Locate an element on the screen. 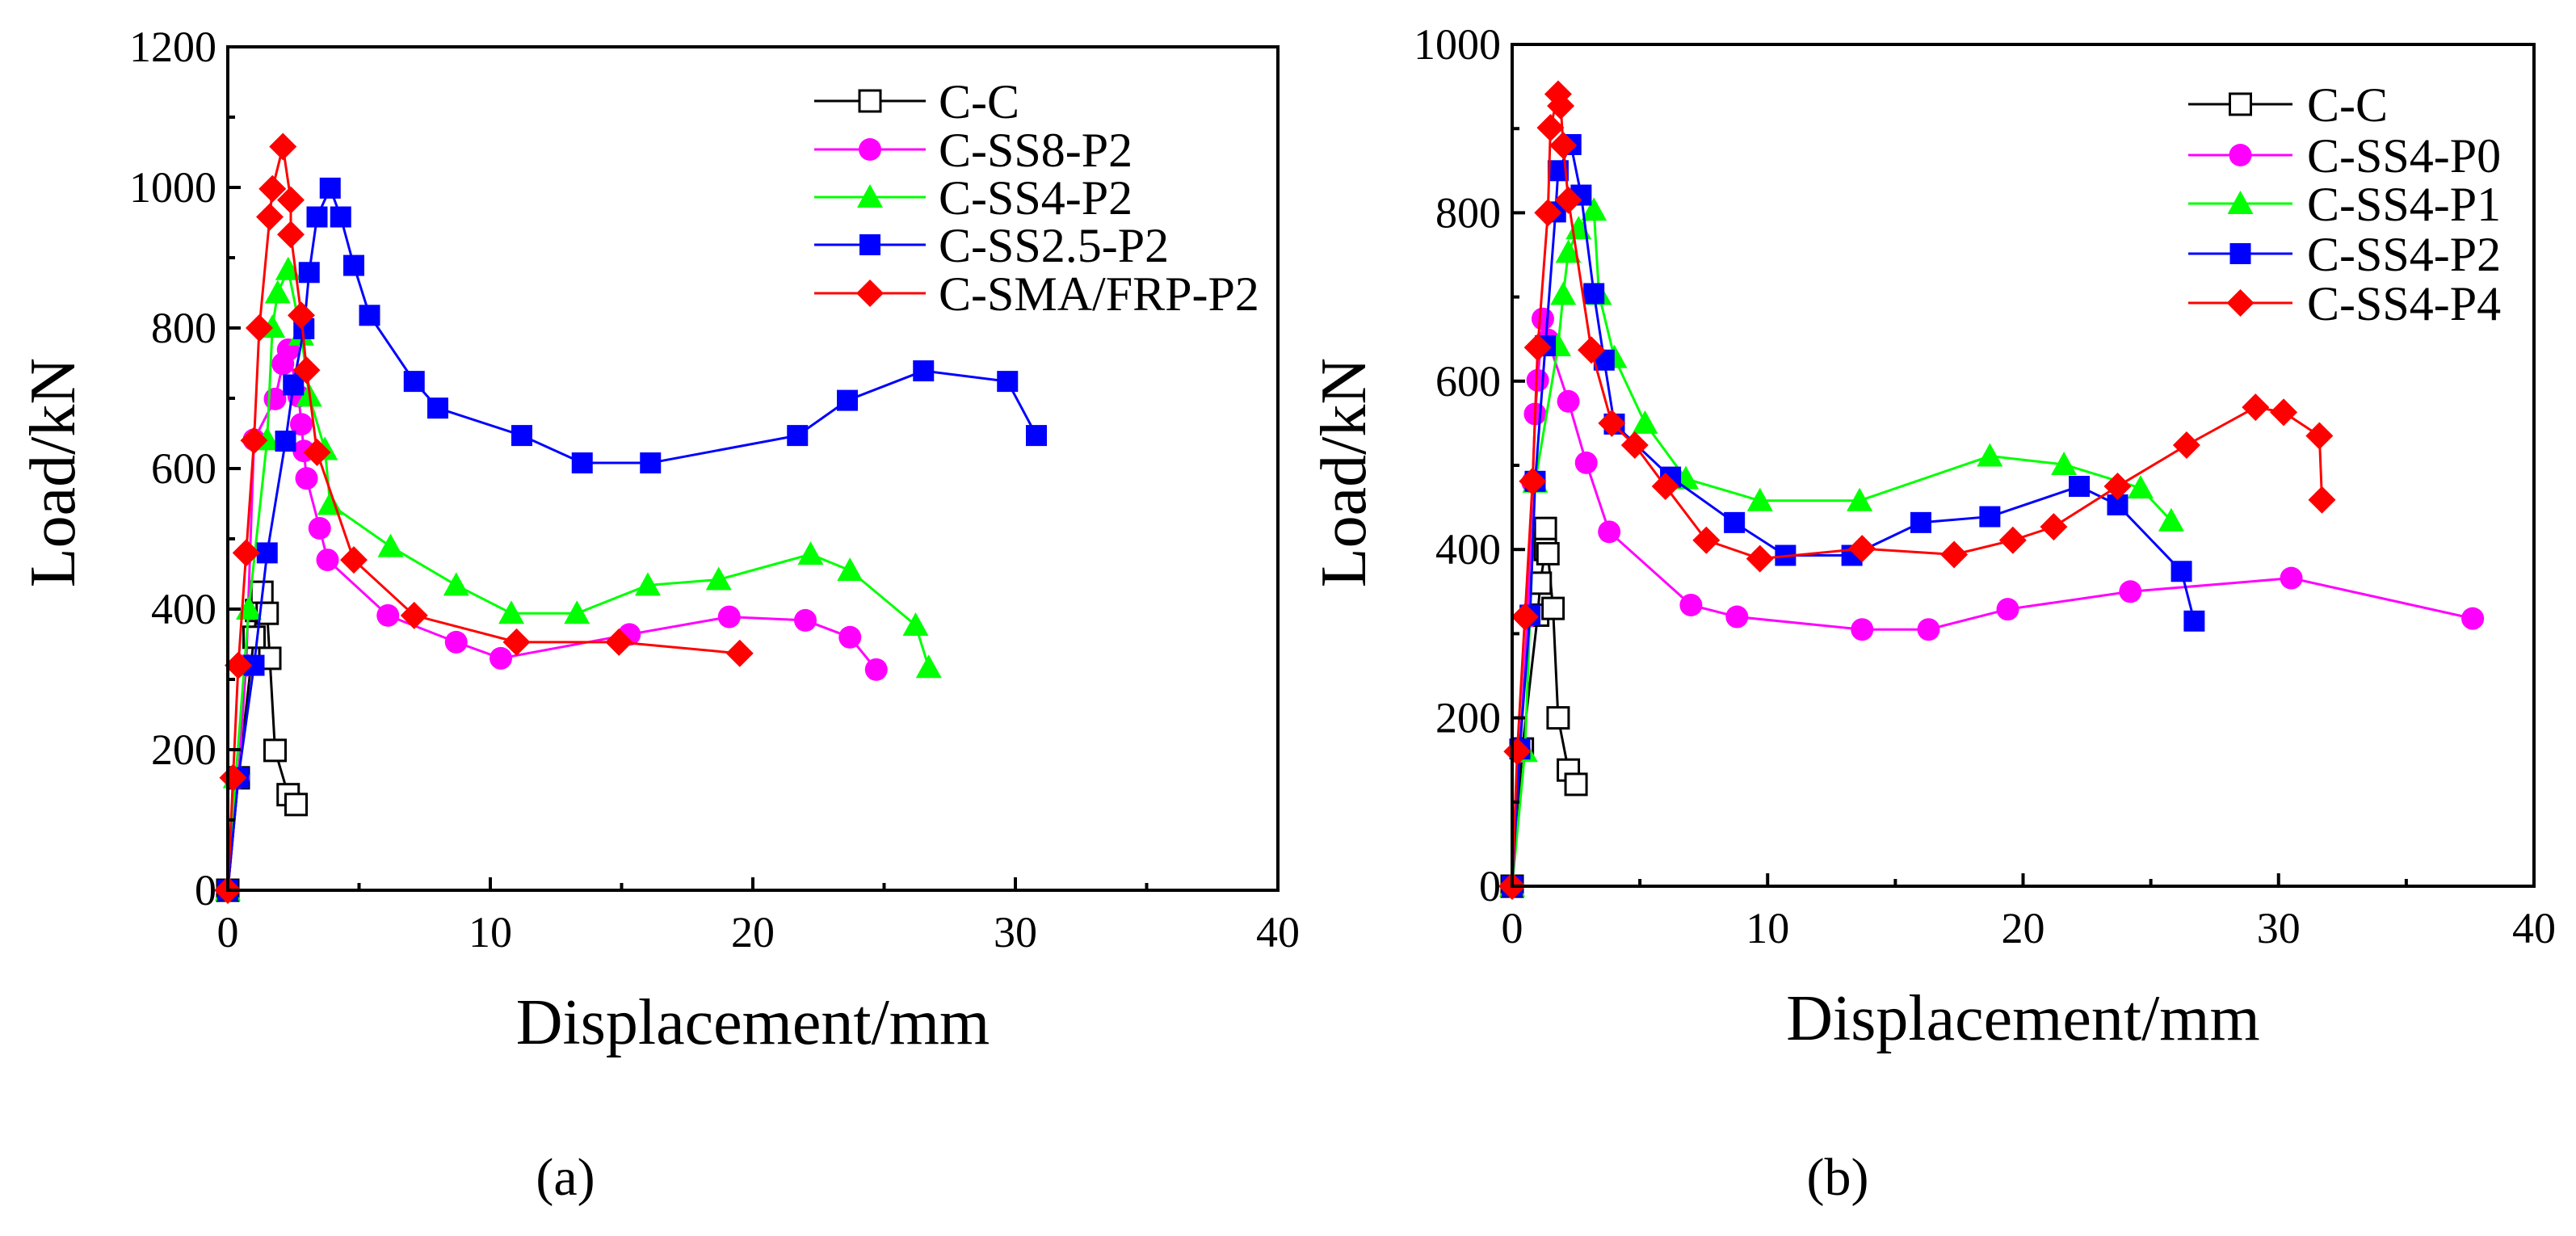 Image resolution: width=2576 pixels, height=1236 pixels. series-c-ss4-p2 is located at coordinates (579, 578).